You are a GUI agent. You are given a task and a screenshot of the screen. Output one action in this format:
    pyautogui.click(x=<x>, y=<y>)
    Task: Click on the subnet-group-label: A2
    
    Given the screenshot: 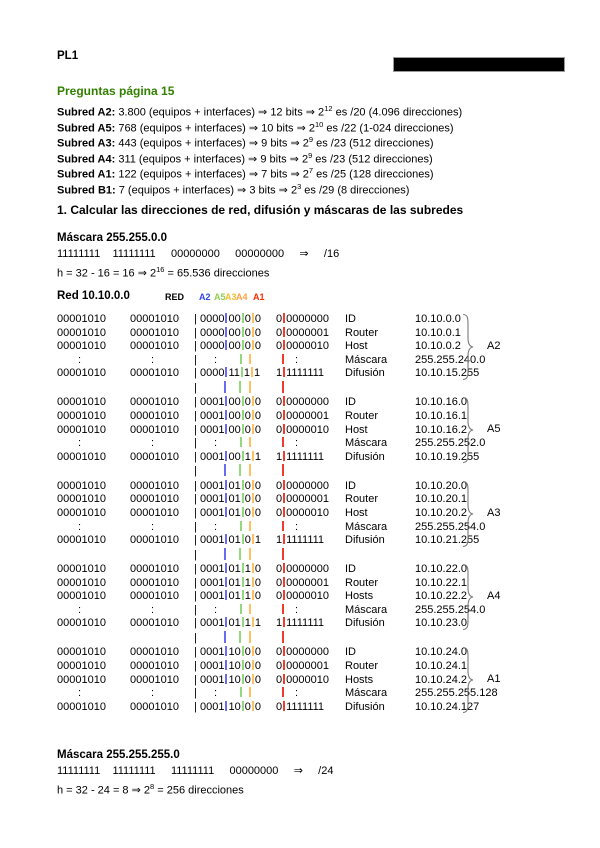 What is the action you would take?
    pyautogui.click(x=494, y=346)
    